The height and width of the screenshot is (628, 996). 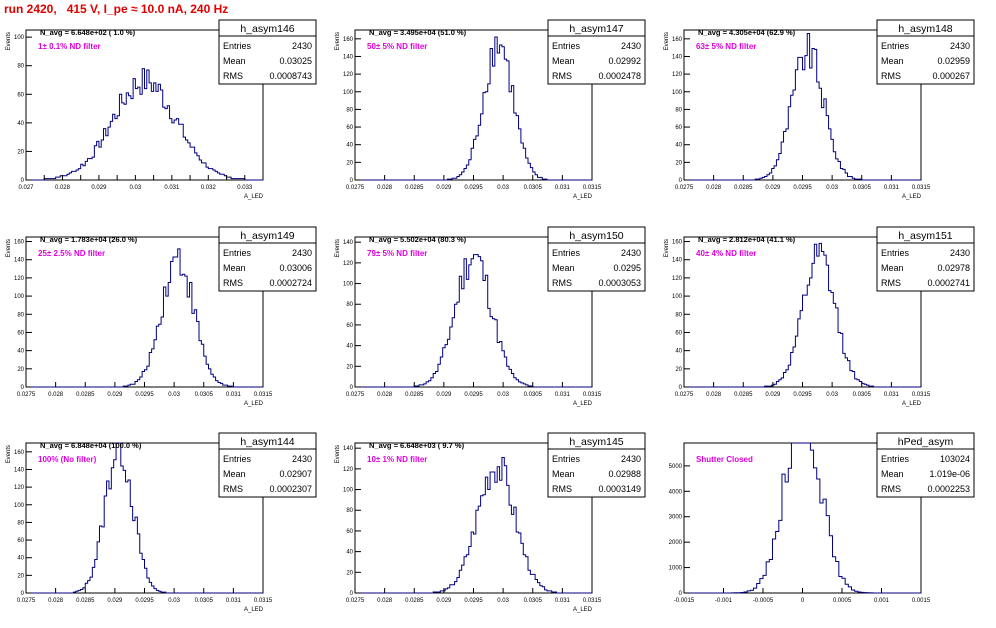 I want to click on filter-annotation: 50± 5% ND filter, so click(x=397, y=46).